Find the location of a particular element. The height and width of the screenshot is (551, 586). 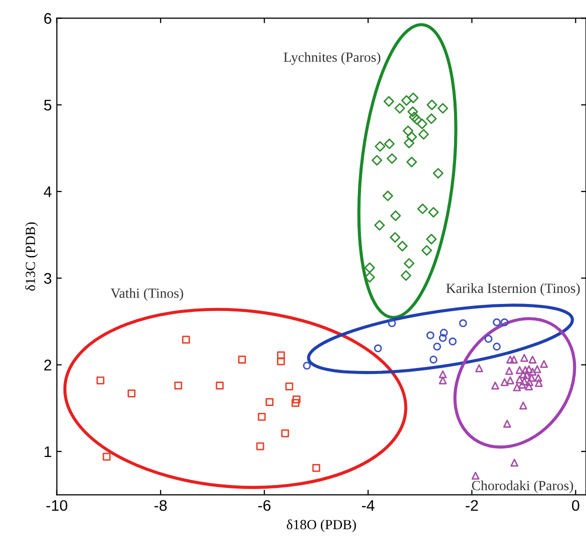

y-tick-label: 1 is located at coordinates (48, 452).